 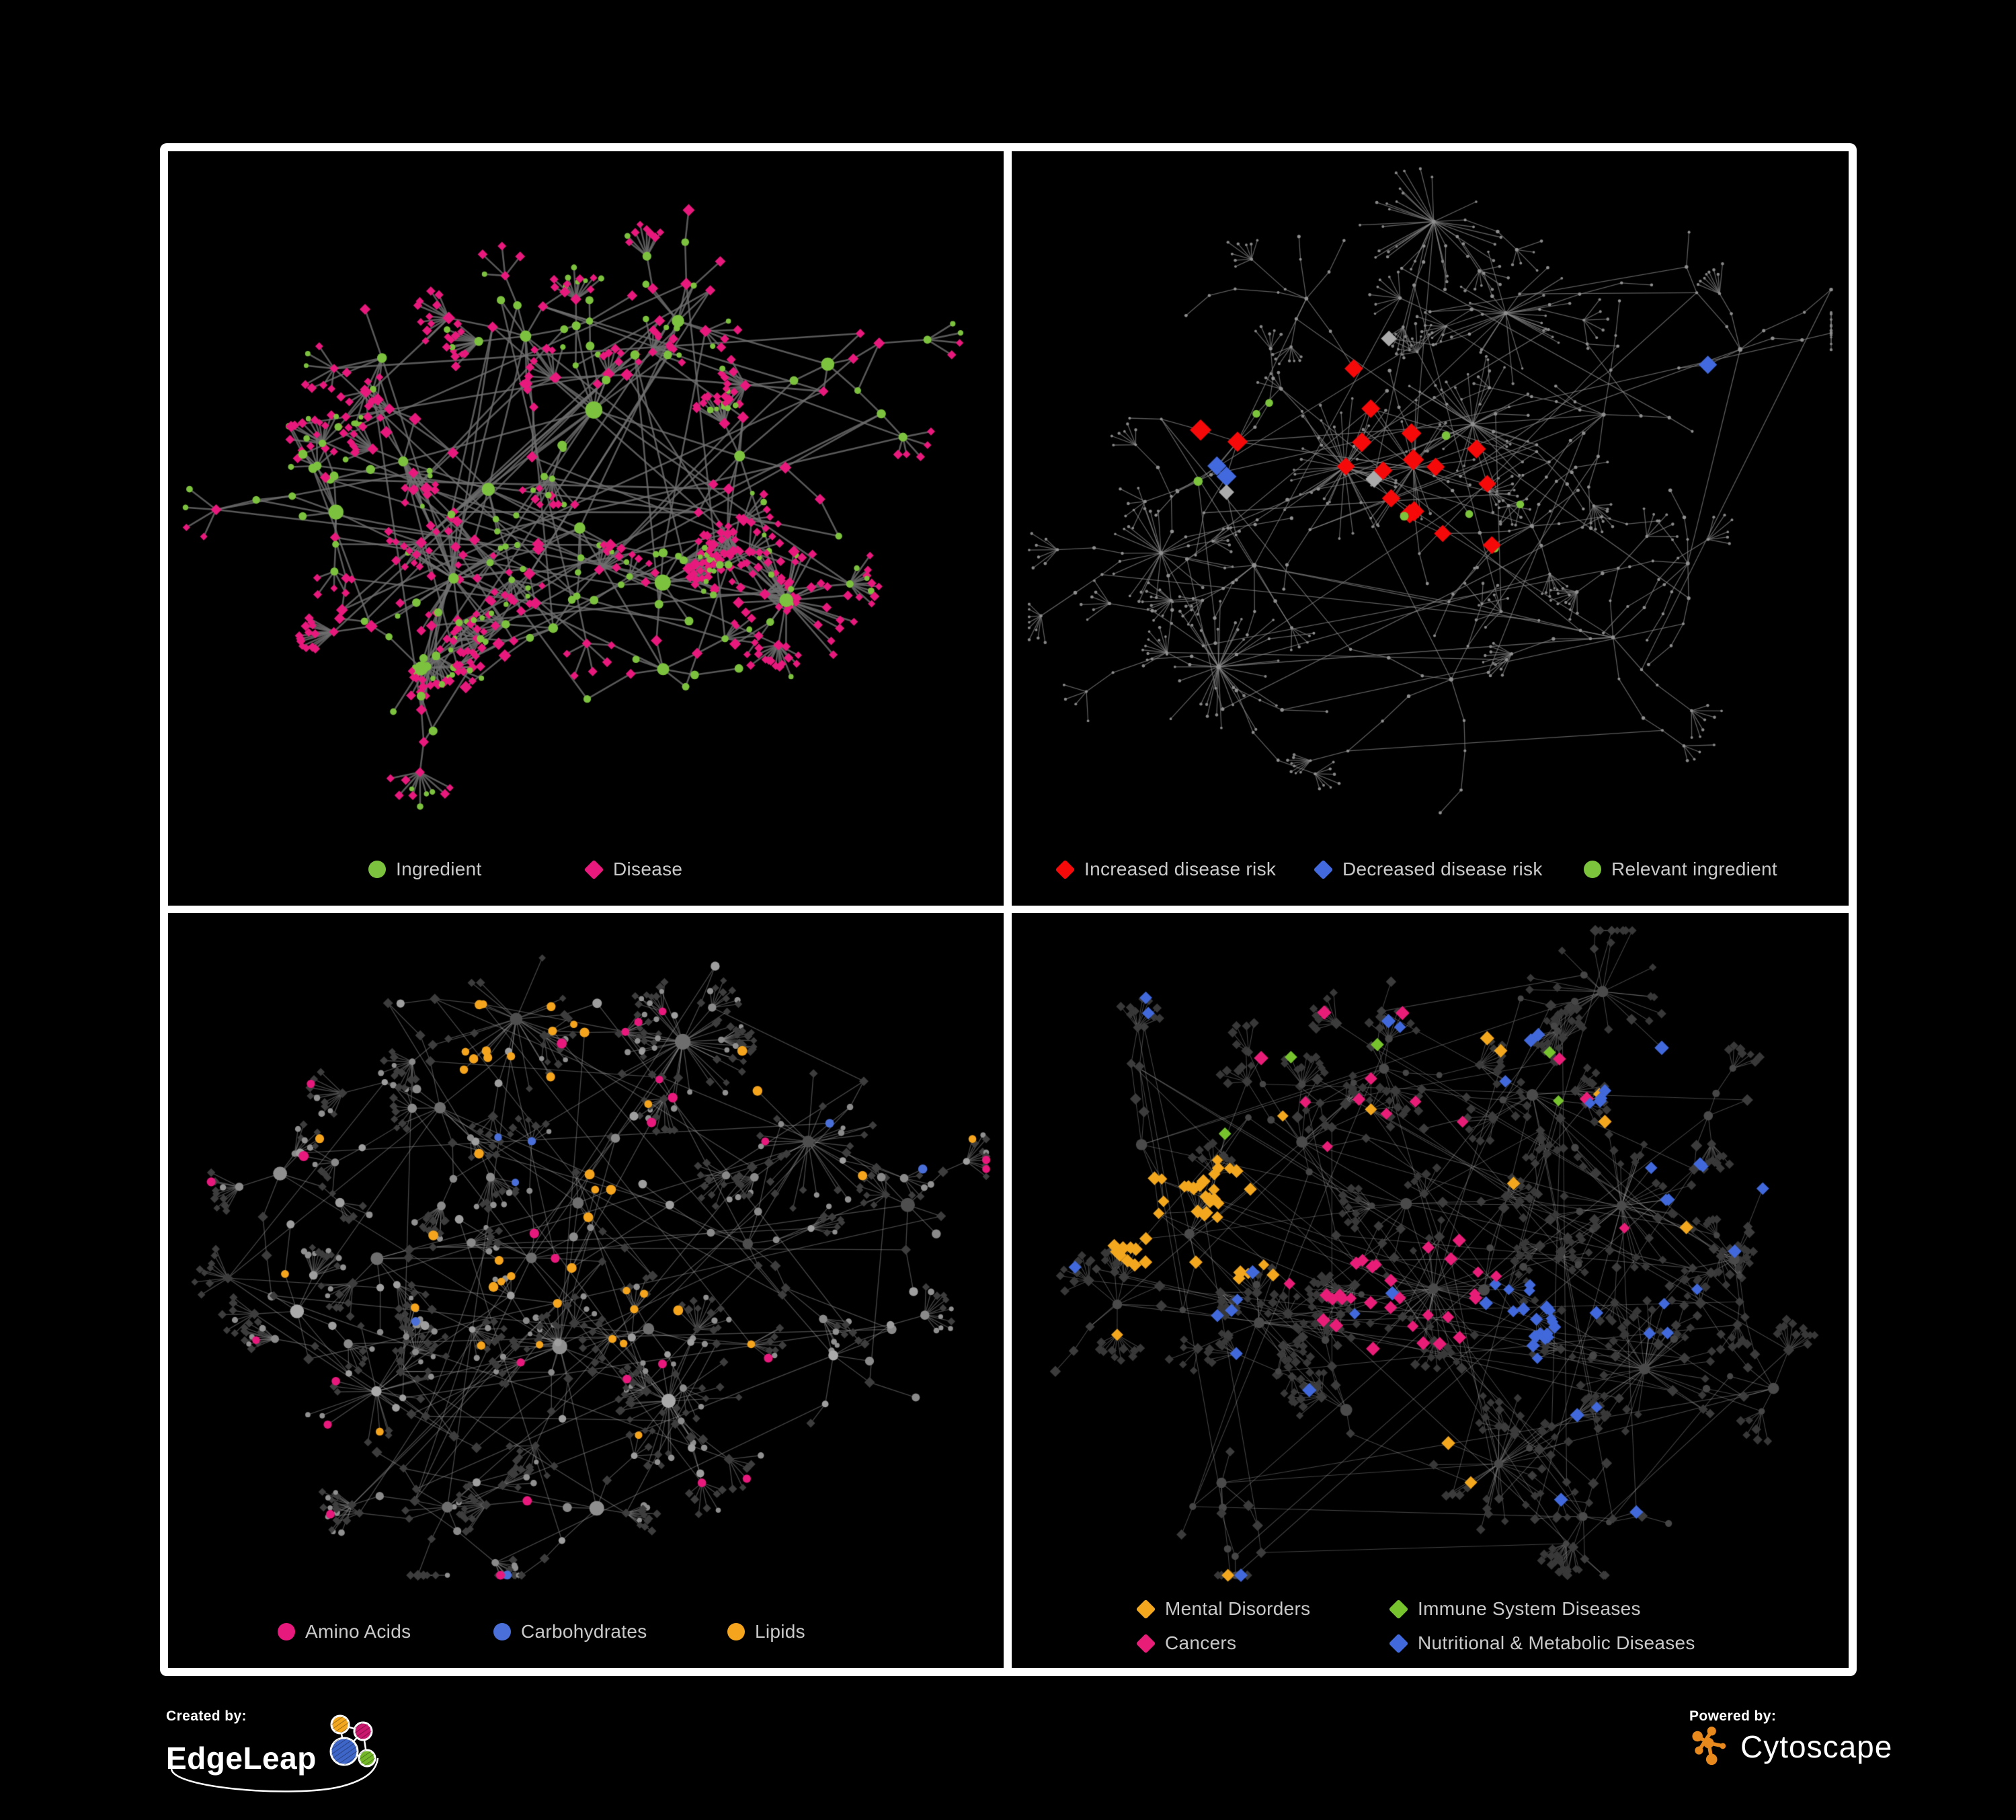 I want to click on legend-label: Amino Acids, so click(x=358, y=1631).